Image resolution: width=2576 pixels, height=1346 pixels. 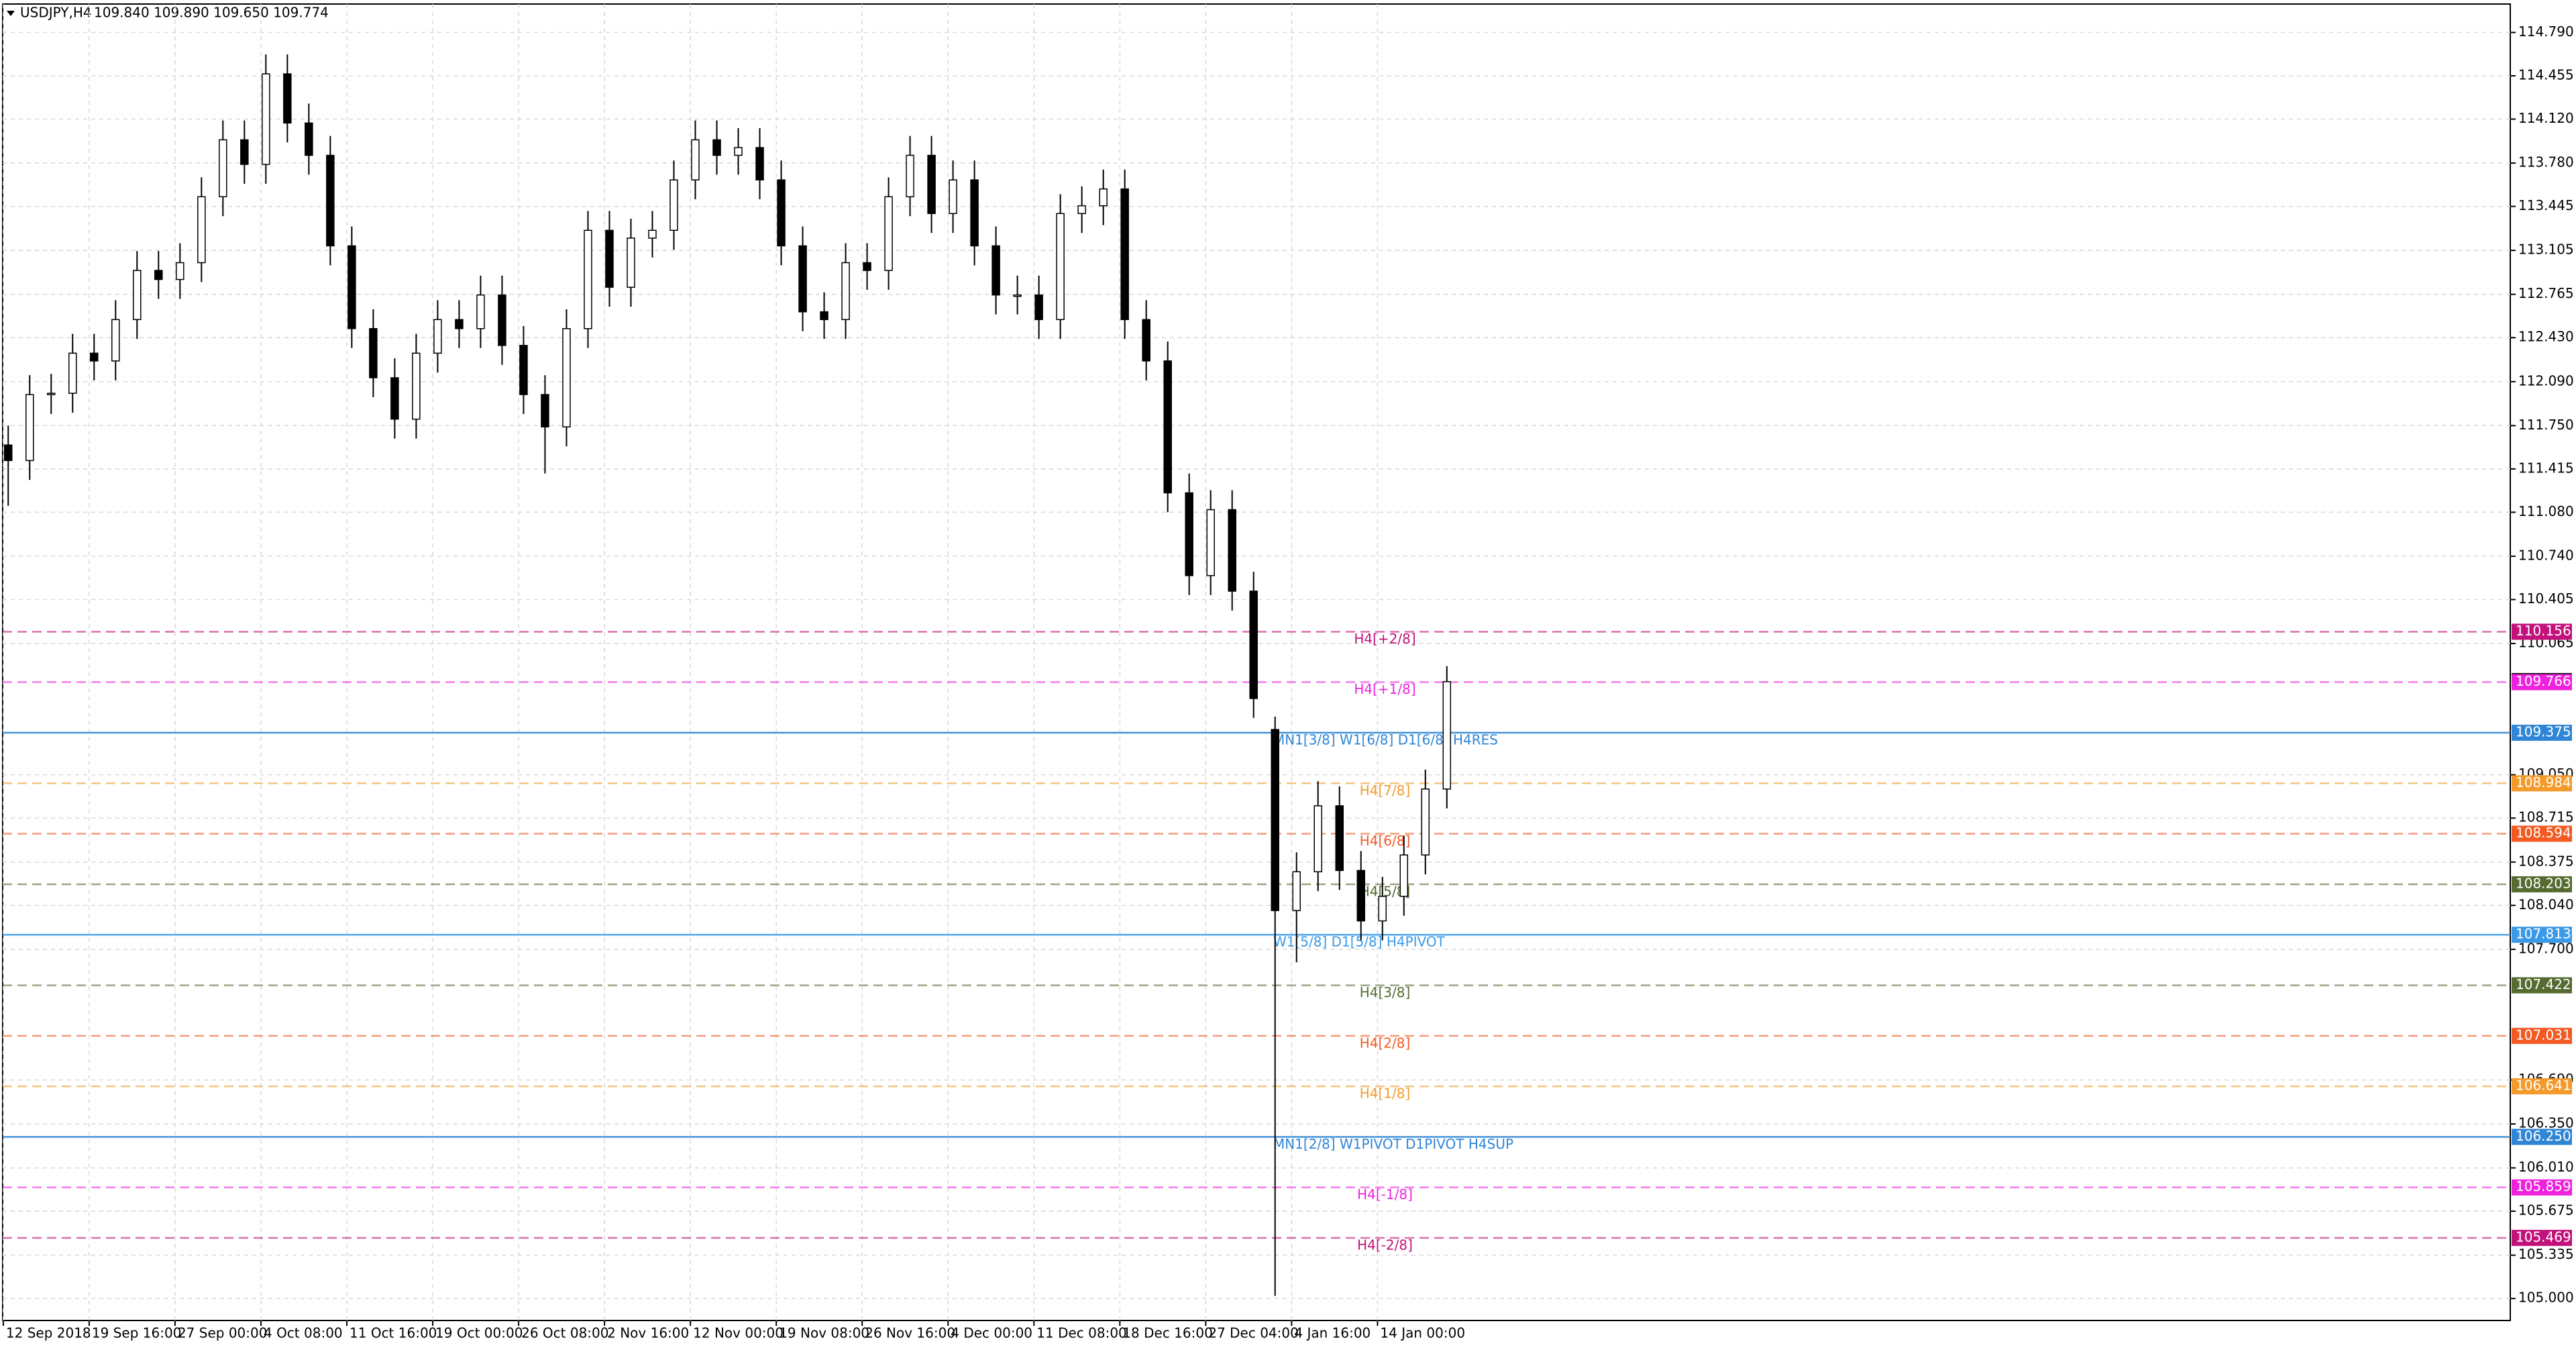 What do you see at coordinates (824, 1333) in the screenshot?
I see `x-tick-label: 19 Nov 08:00` at bounding box center [824, 1333].